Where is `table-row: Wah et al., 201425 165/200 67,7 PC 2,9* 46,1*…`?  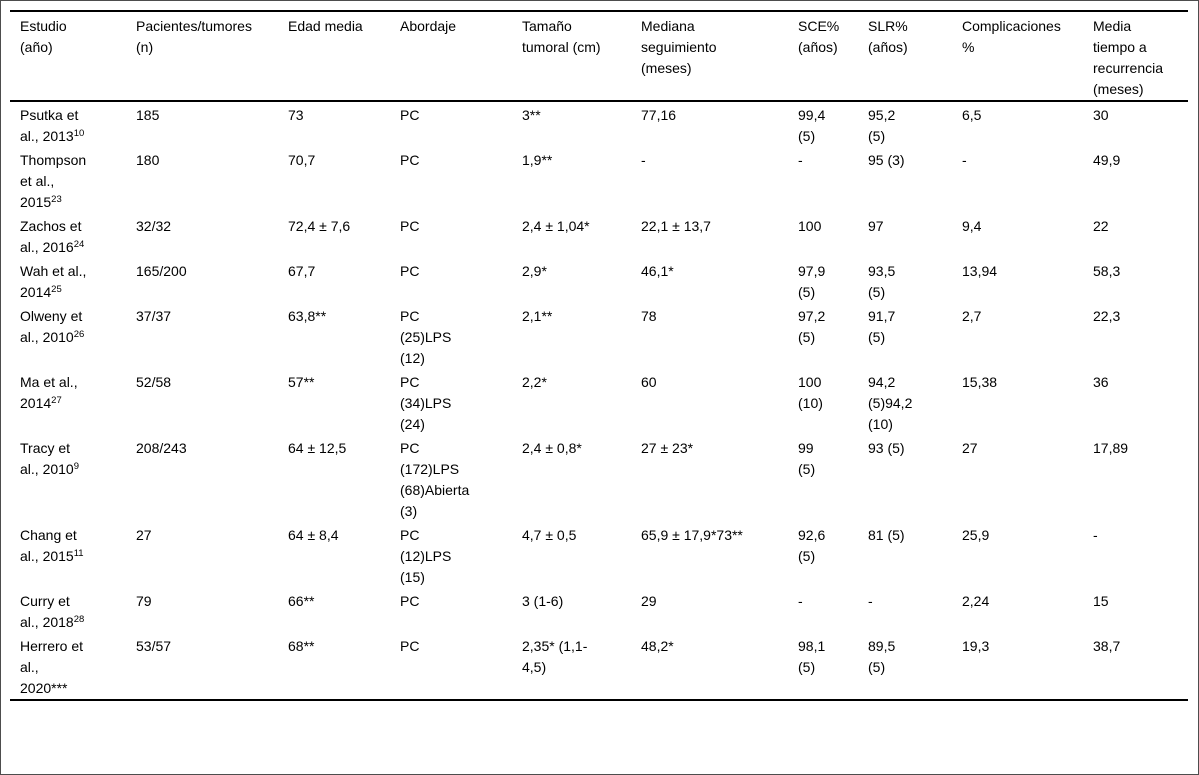 table-row: Wah et al., 201425 165/200 67,7 PC 2,9* 46,1*… is located at coordinates (599, 280).